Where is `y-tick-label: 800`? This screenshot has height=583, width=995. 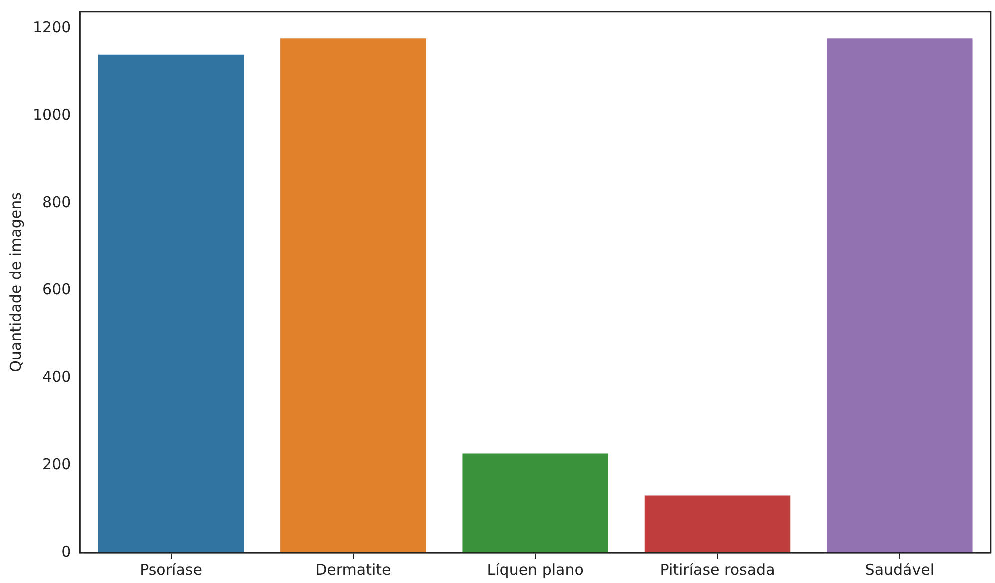 y-tick-label: 800 is located at coordinates (57, 202).